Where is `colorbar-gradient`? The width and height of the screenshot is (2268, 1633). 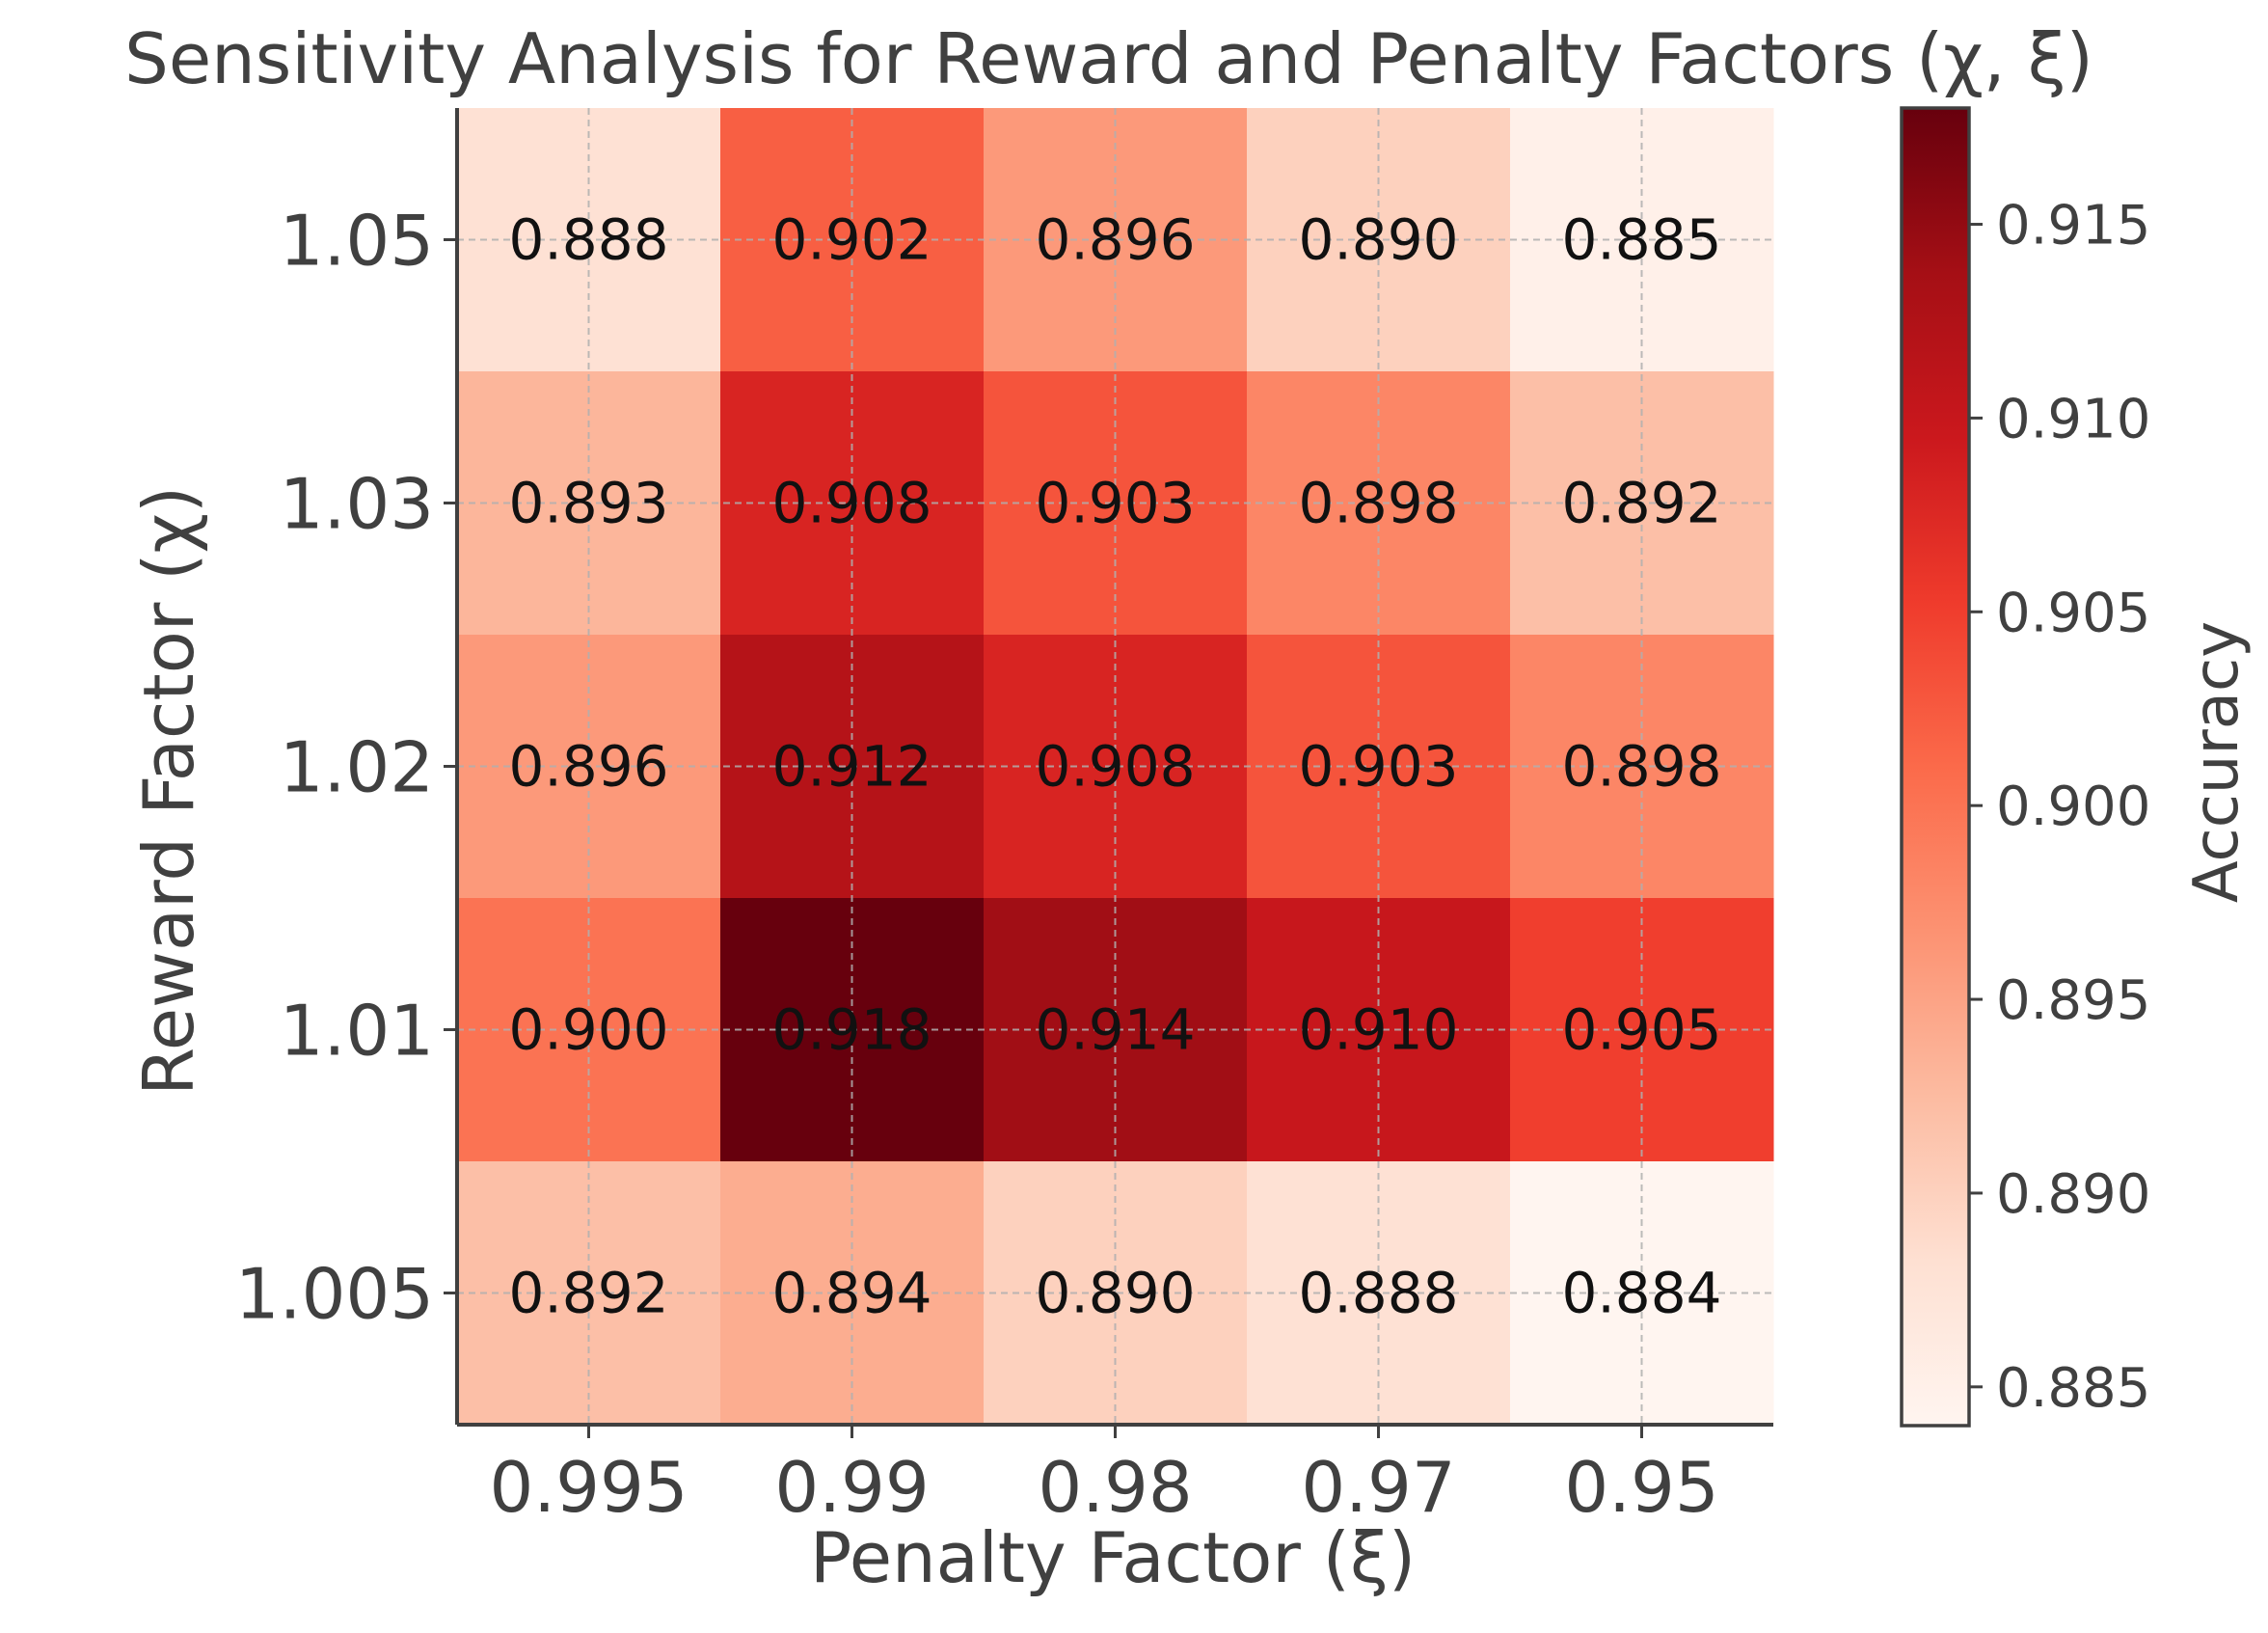 colorbar-gradient is located at coordinates (1935, 767).